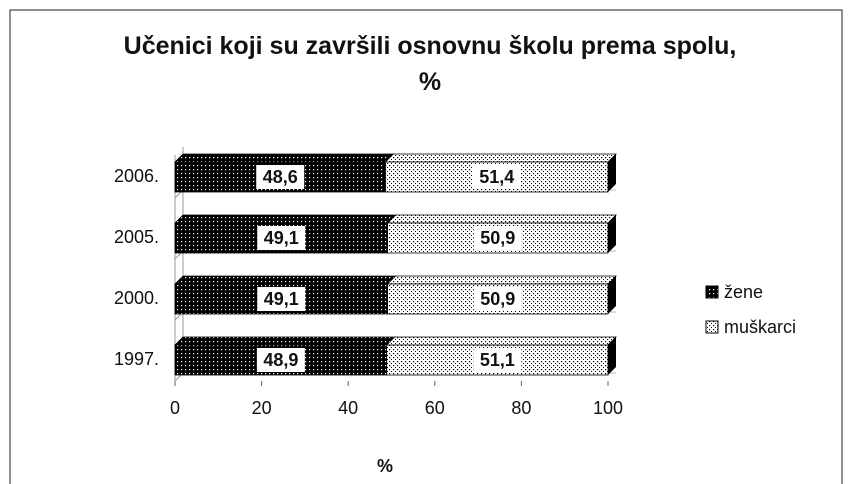 This screenshot has height=484, width=853. Describe the element at coordinates (262, 408) in the screenshot. I see `x-tick-label: 20` at that location.